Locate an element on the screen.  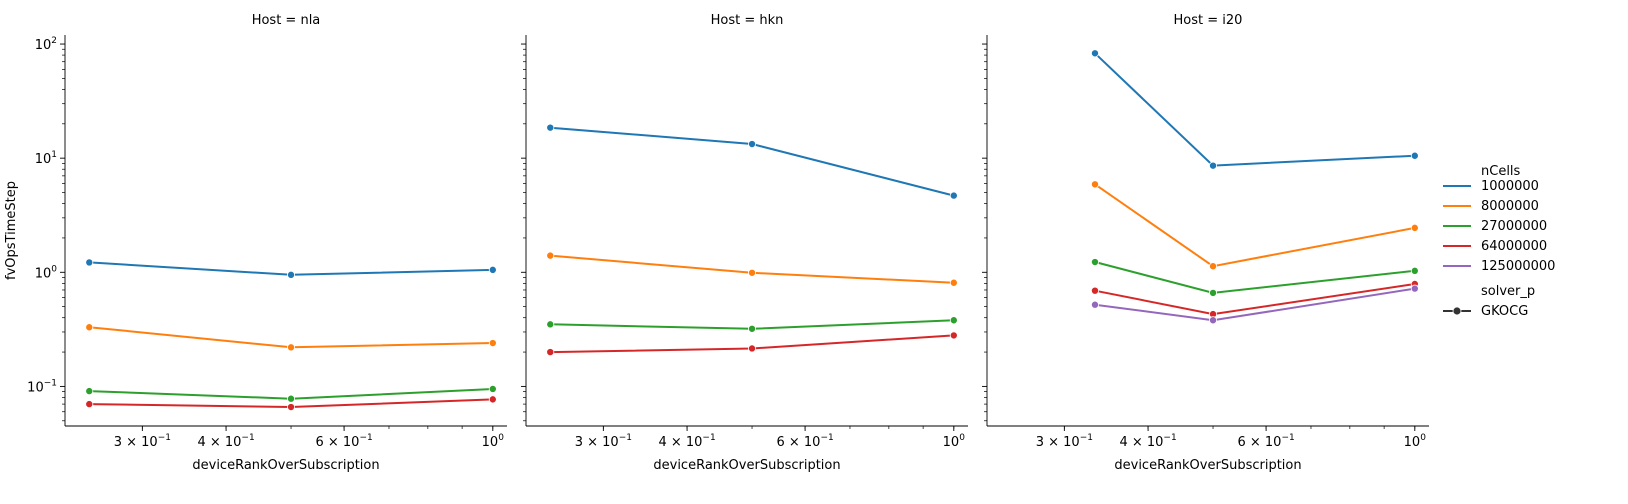
legend-label: 125000000 is located at coordinates (1518, 266).